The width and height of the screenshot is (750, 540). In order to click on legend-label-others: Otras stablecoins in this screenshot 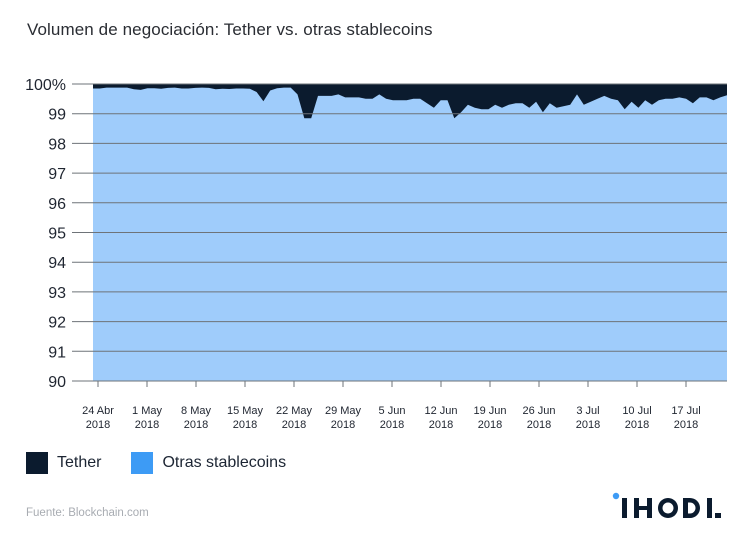, I will do `click(224, 462)`.